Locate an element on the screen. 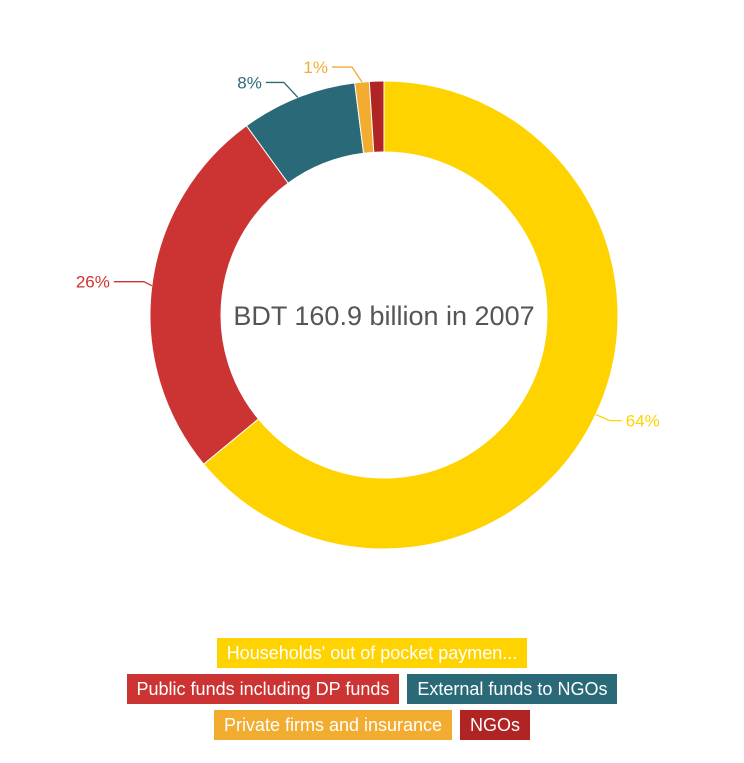 The height and width of the screenshot is (763, 744). legend-item: Private firms and insurance is located at coordinates (333, 725).